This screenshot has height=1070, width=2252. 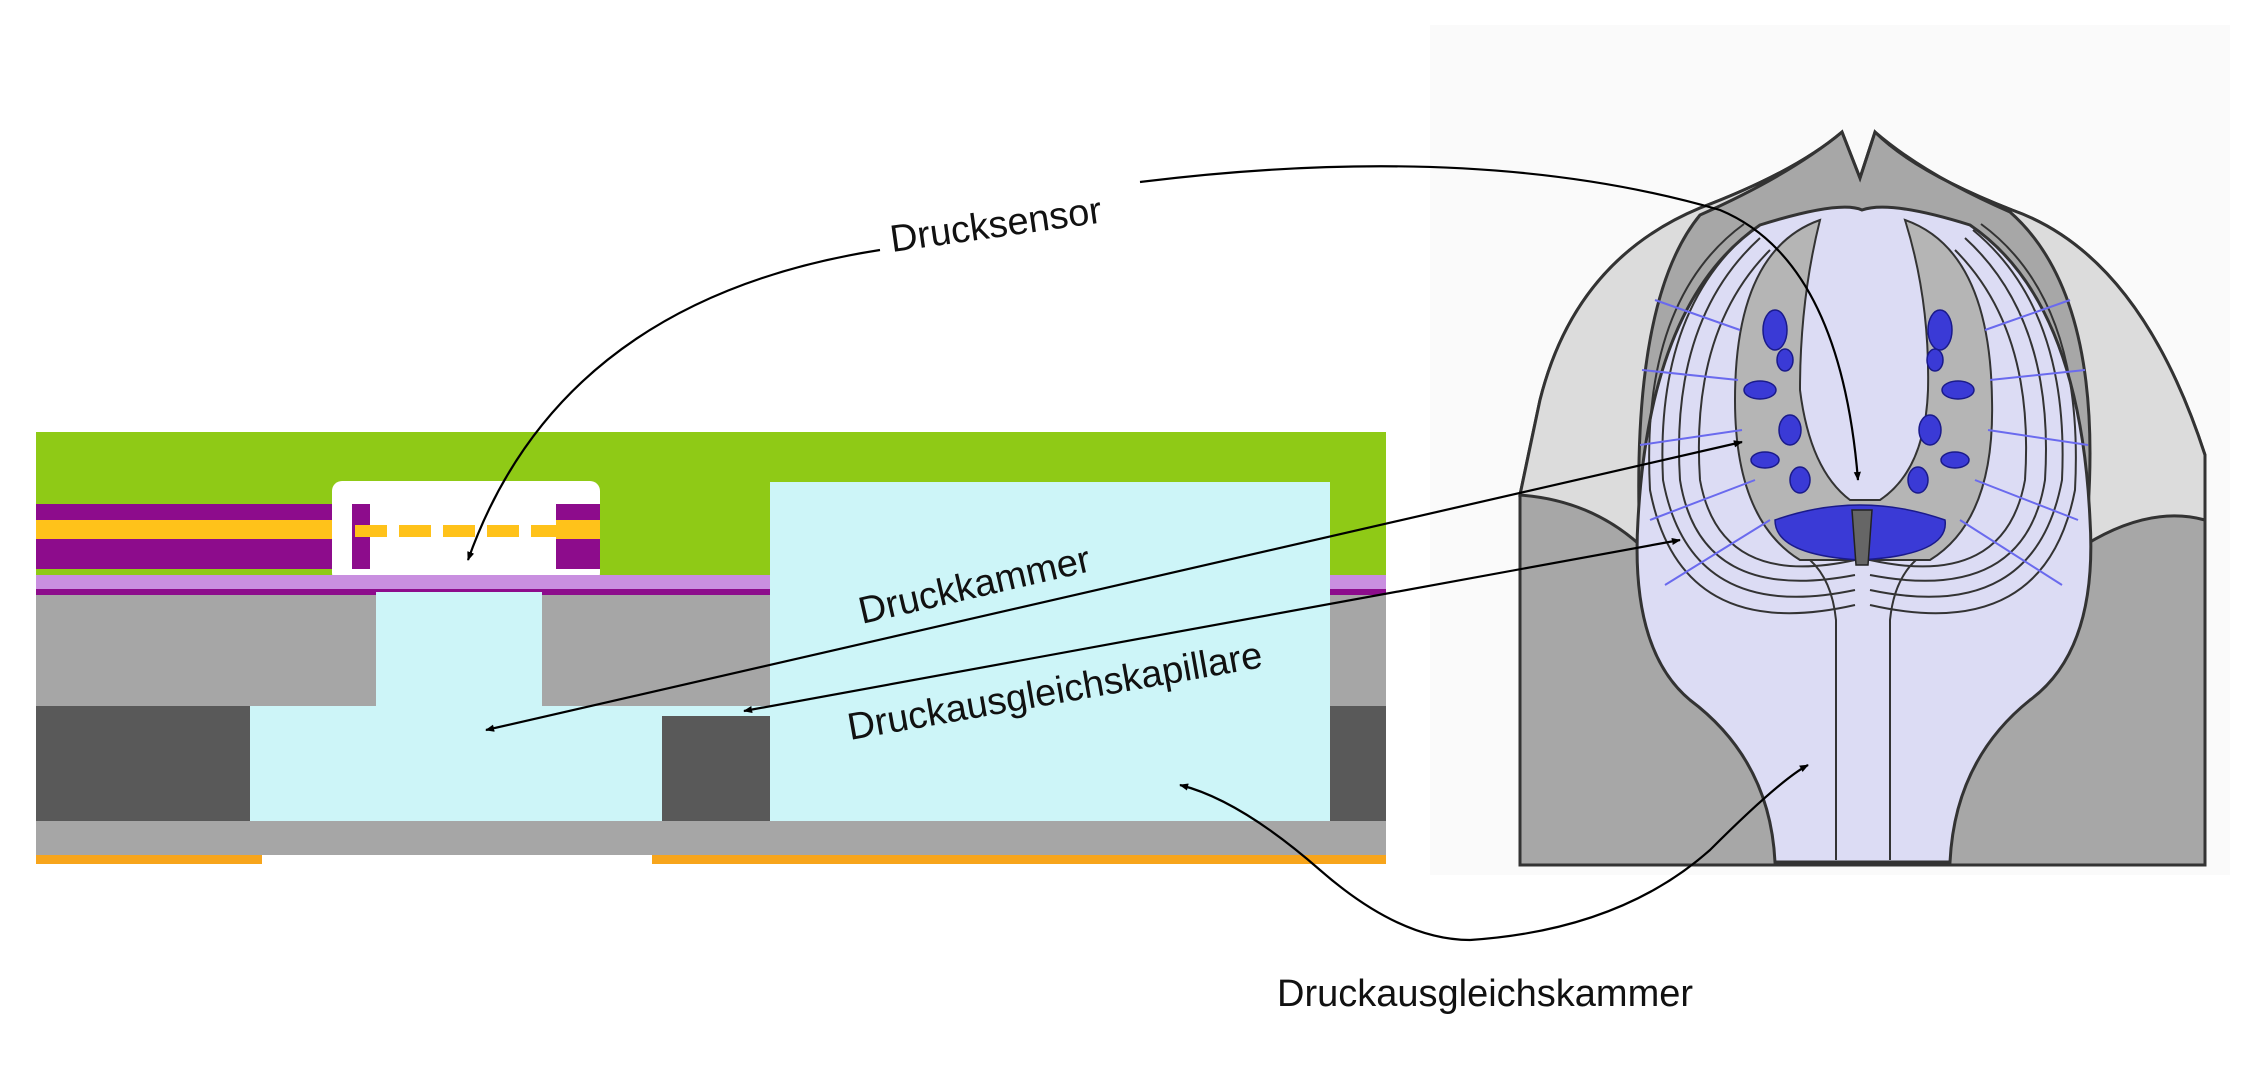 What do you see at coordinates (194, 536) in the screenshot?
I see `left-layer-stack` at bounding box center [194, 536].